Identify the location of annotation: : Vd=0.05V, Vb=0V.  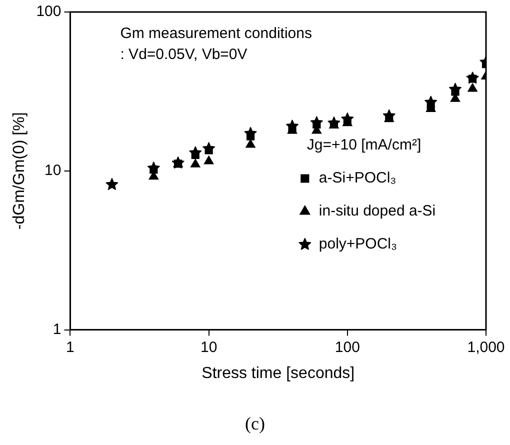
(184, 55).